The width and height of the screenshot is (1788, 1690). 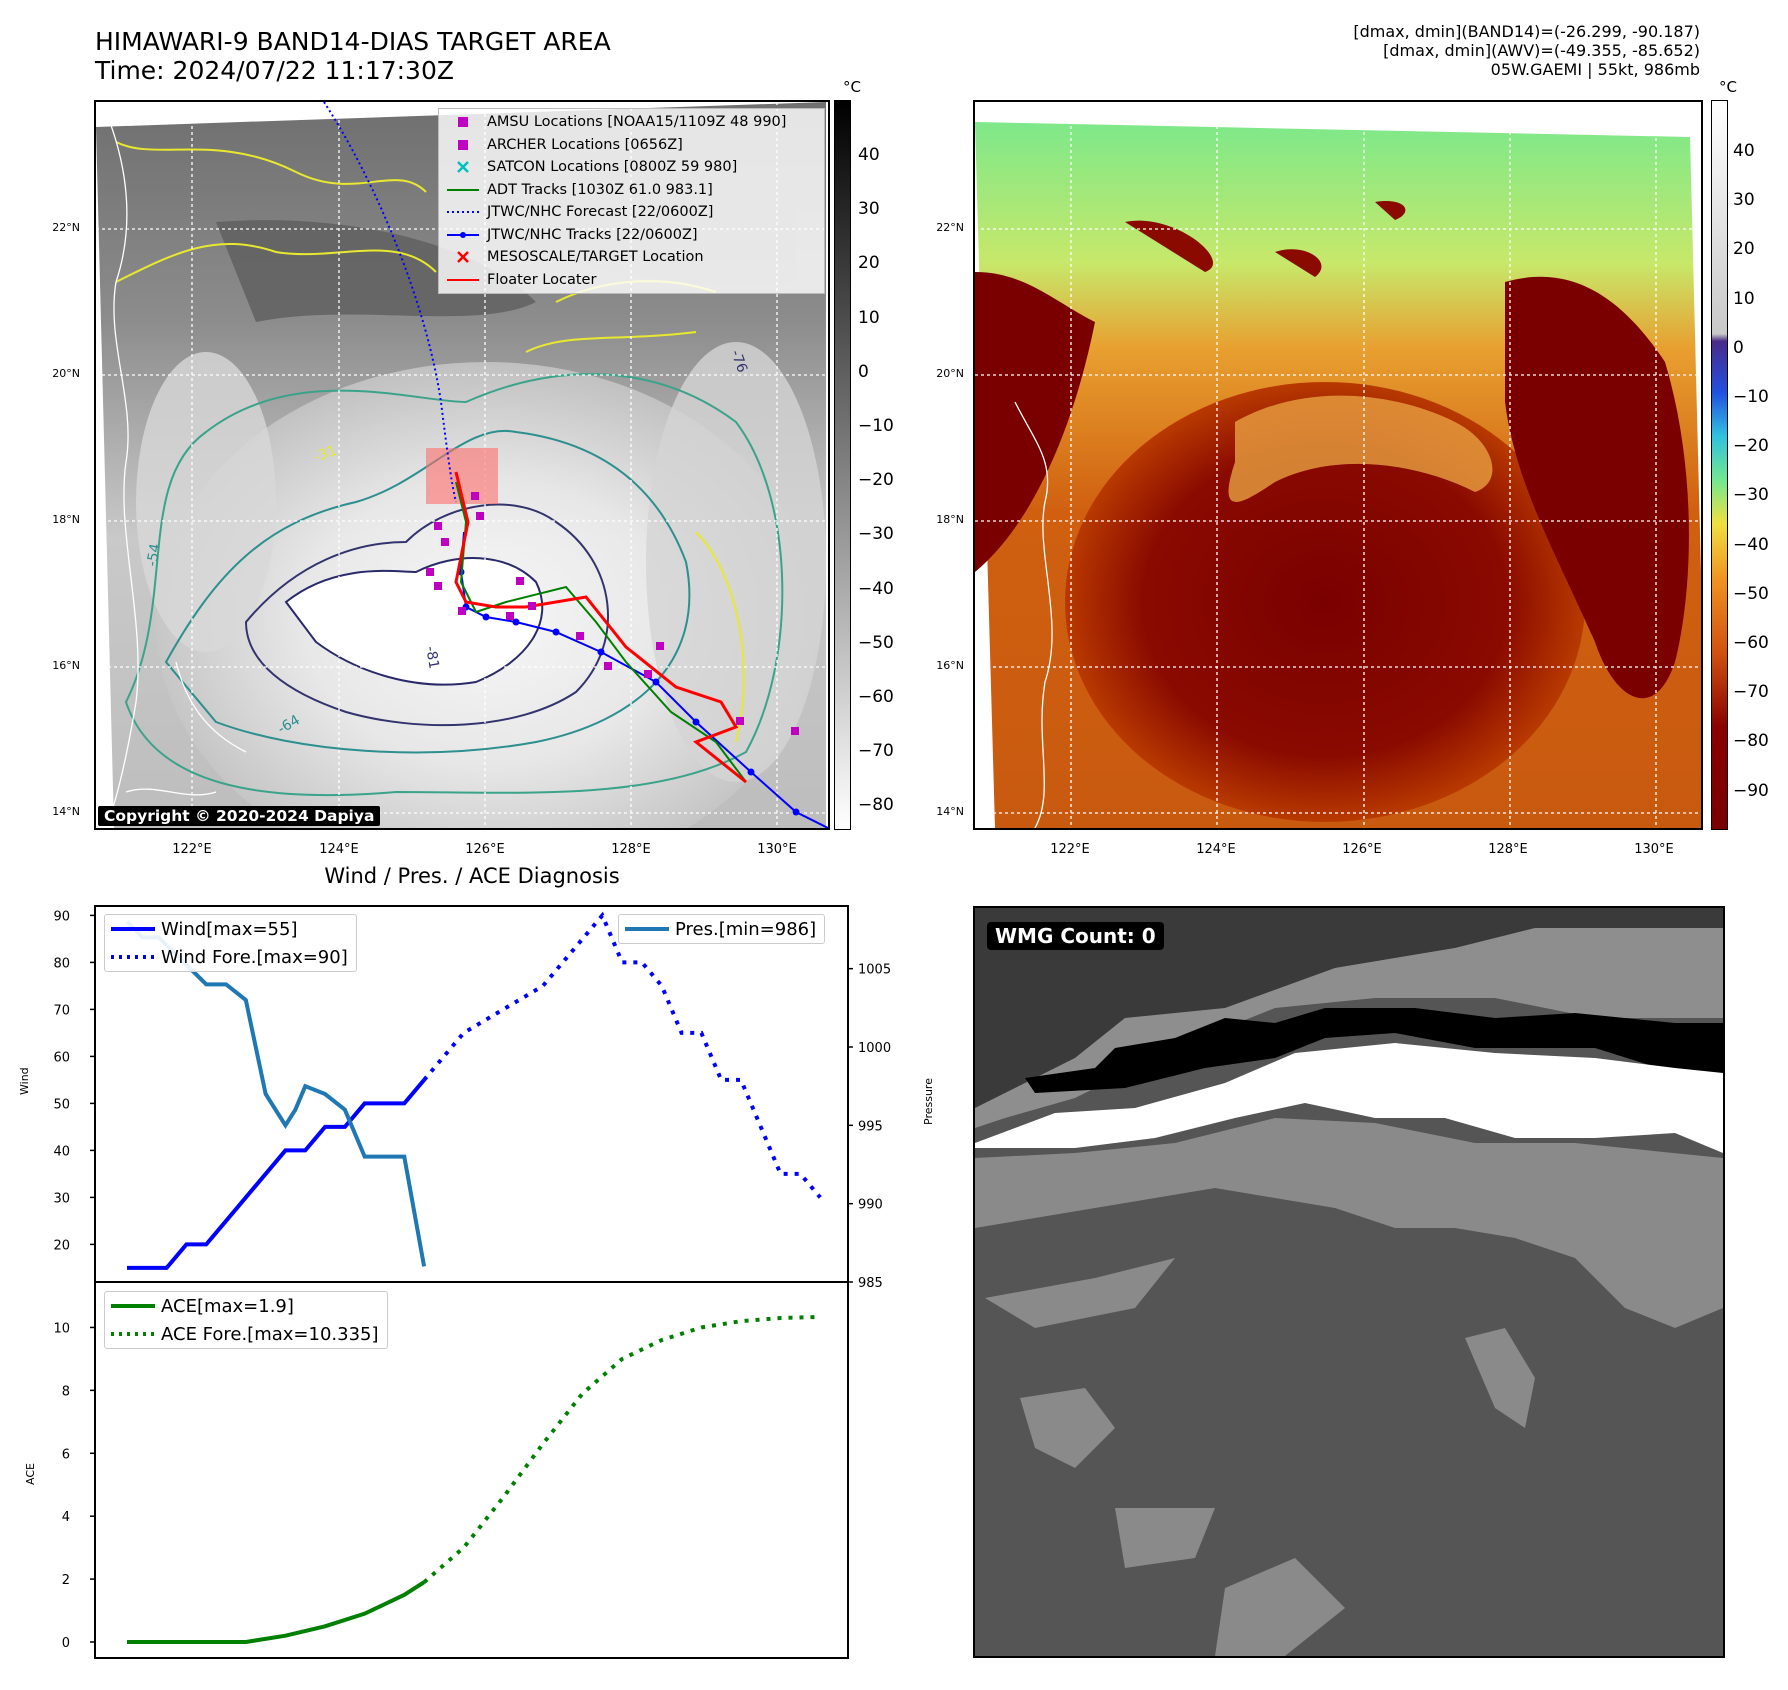 What do you see at coordinates (227, 1306) in the screenshot?
I see `legend-ace-label: ACE[max=1.9]` at bounding box center [227, 1306].